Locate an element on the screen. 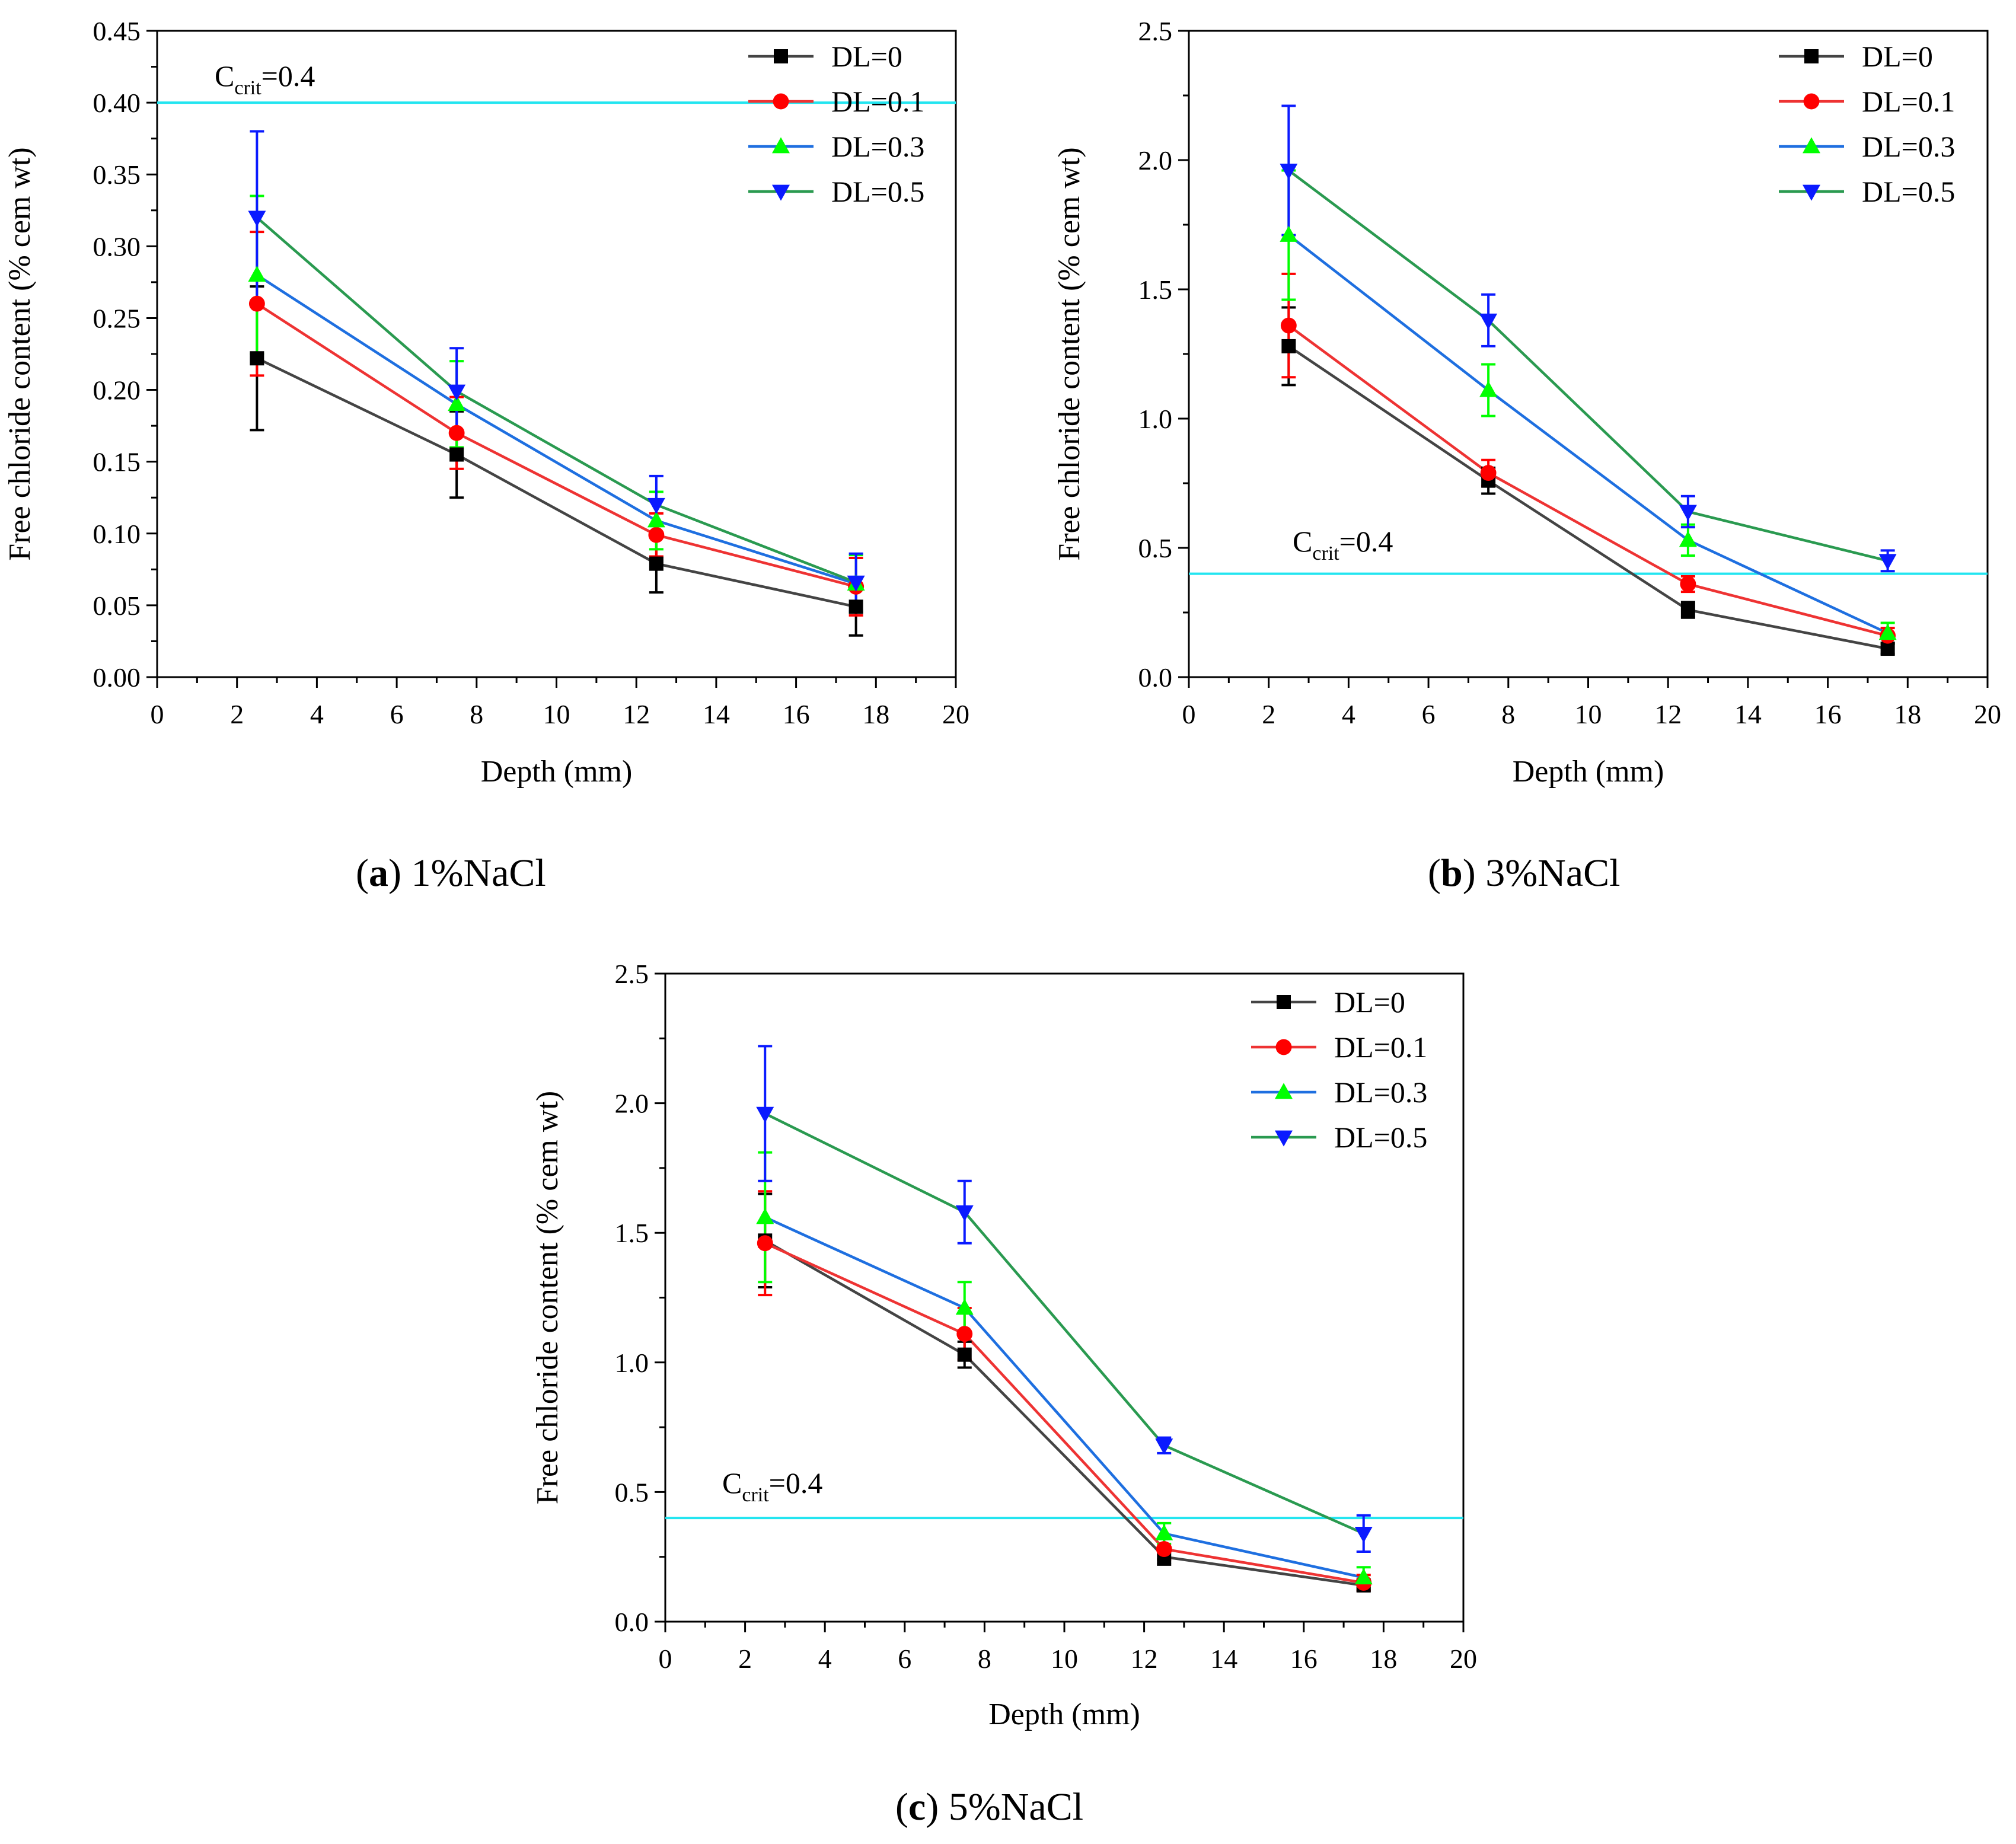  y-tick-label: 2.5 is located at coordinates (632, 974).